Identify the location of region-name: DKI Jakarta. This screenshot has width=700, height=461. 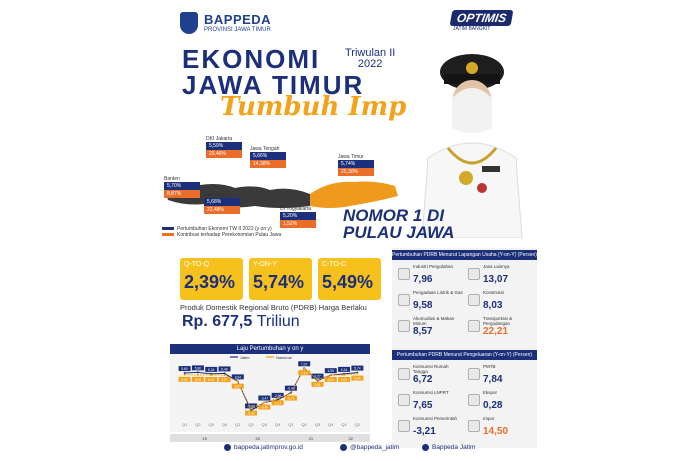
(219, 139).